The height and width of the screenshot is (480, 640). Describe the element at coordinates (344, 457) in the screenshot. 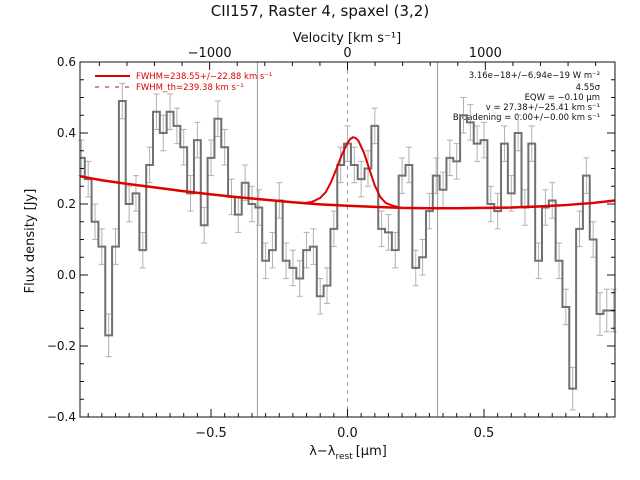

I see `x-axis-label-sub: rest` at that location.